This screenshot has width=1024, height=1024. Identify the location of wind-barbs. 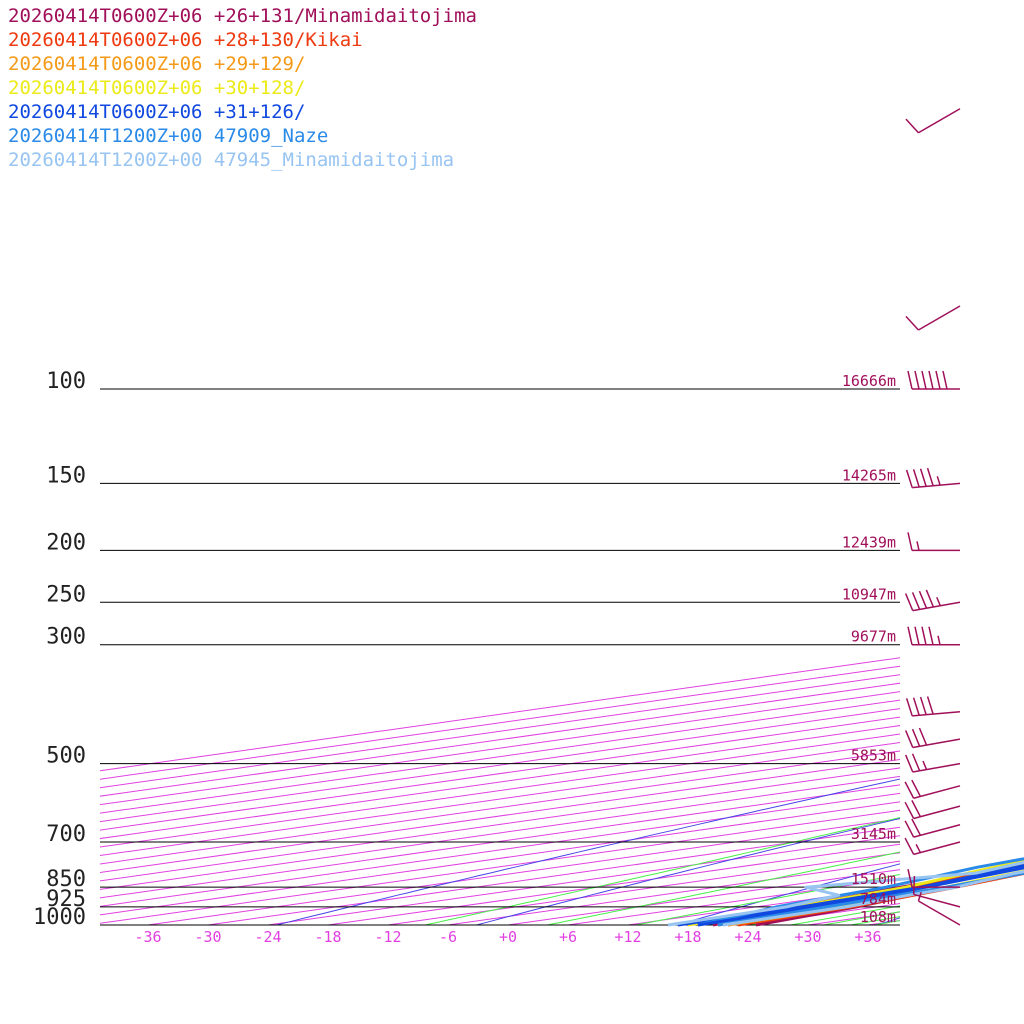
(932, 517).